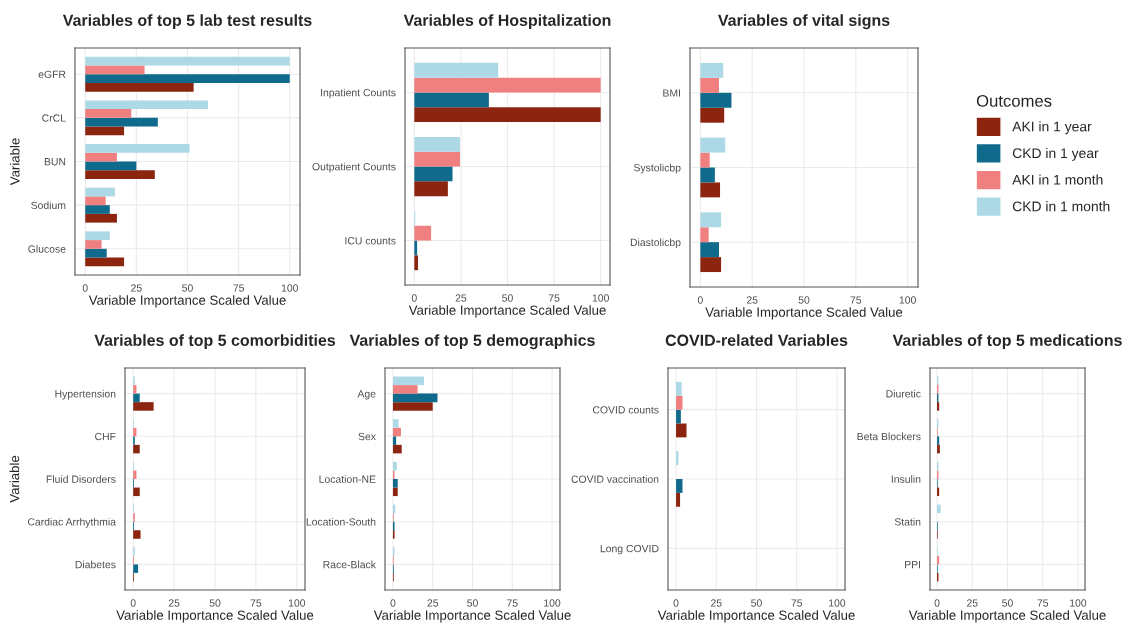 The image size is (1136, 634). I want to click on y-tick-label: Statin, so click(907, 521).